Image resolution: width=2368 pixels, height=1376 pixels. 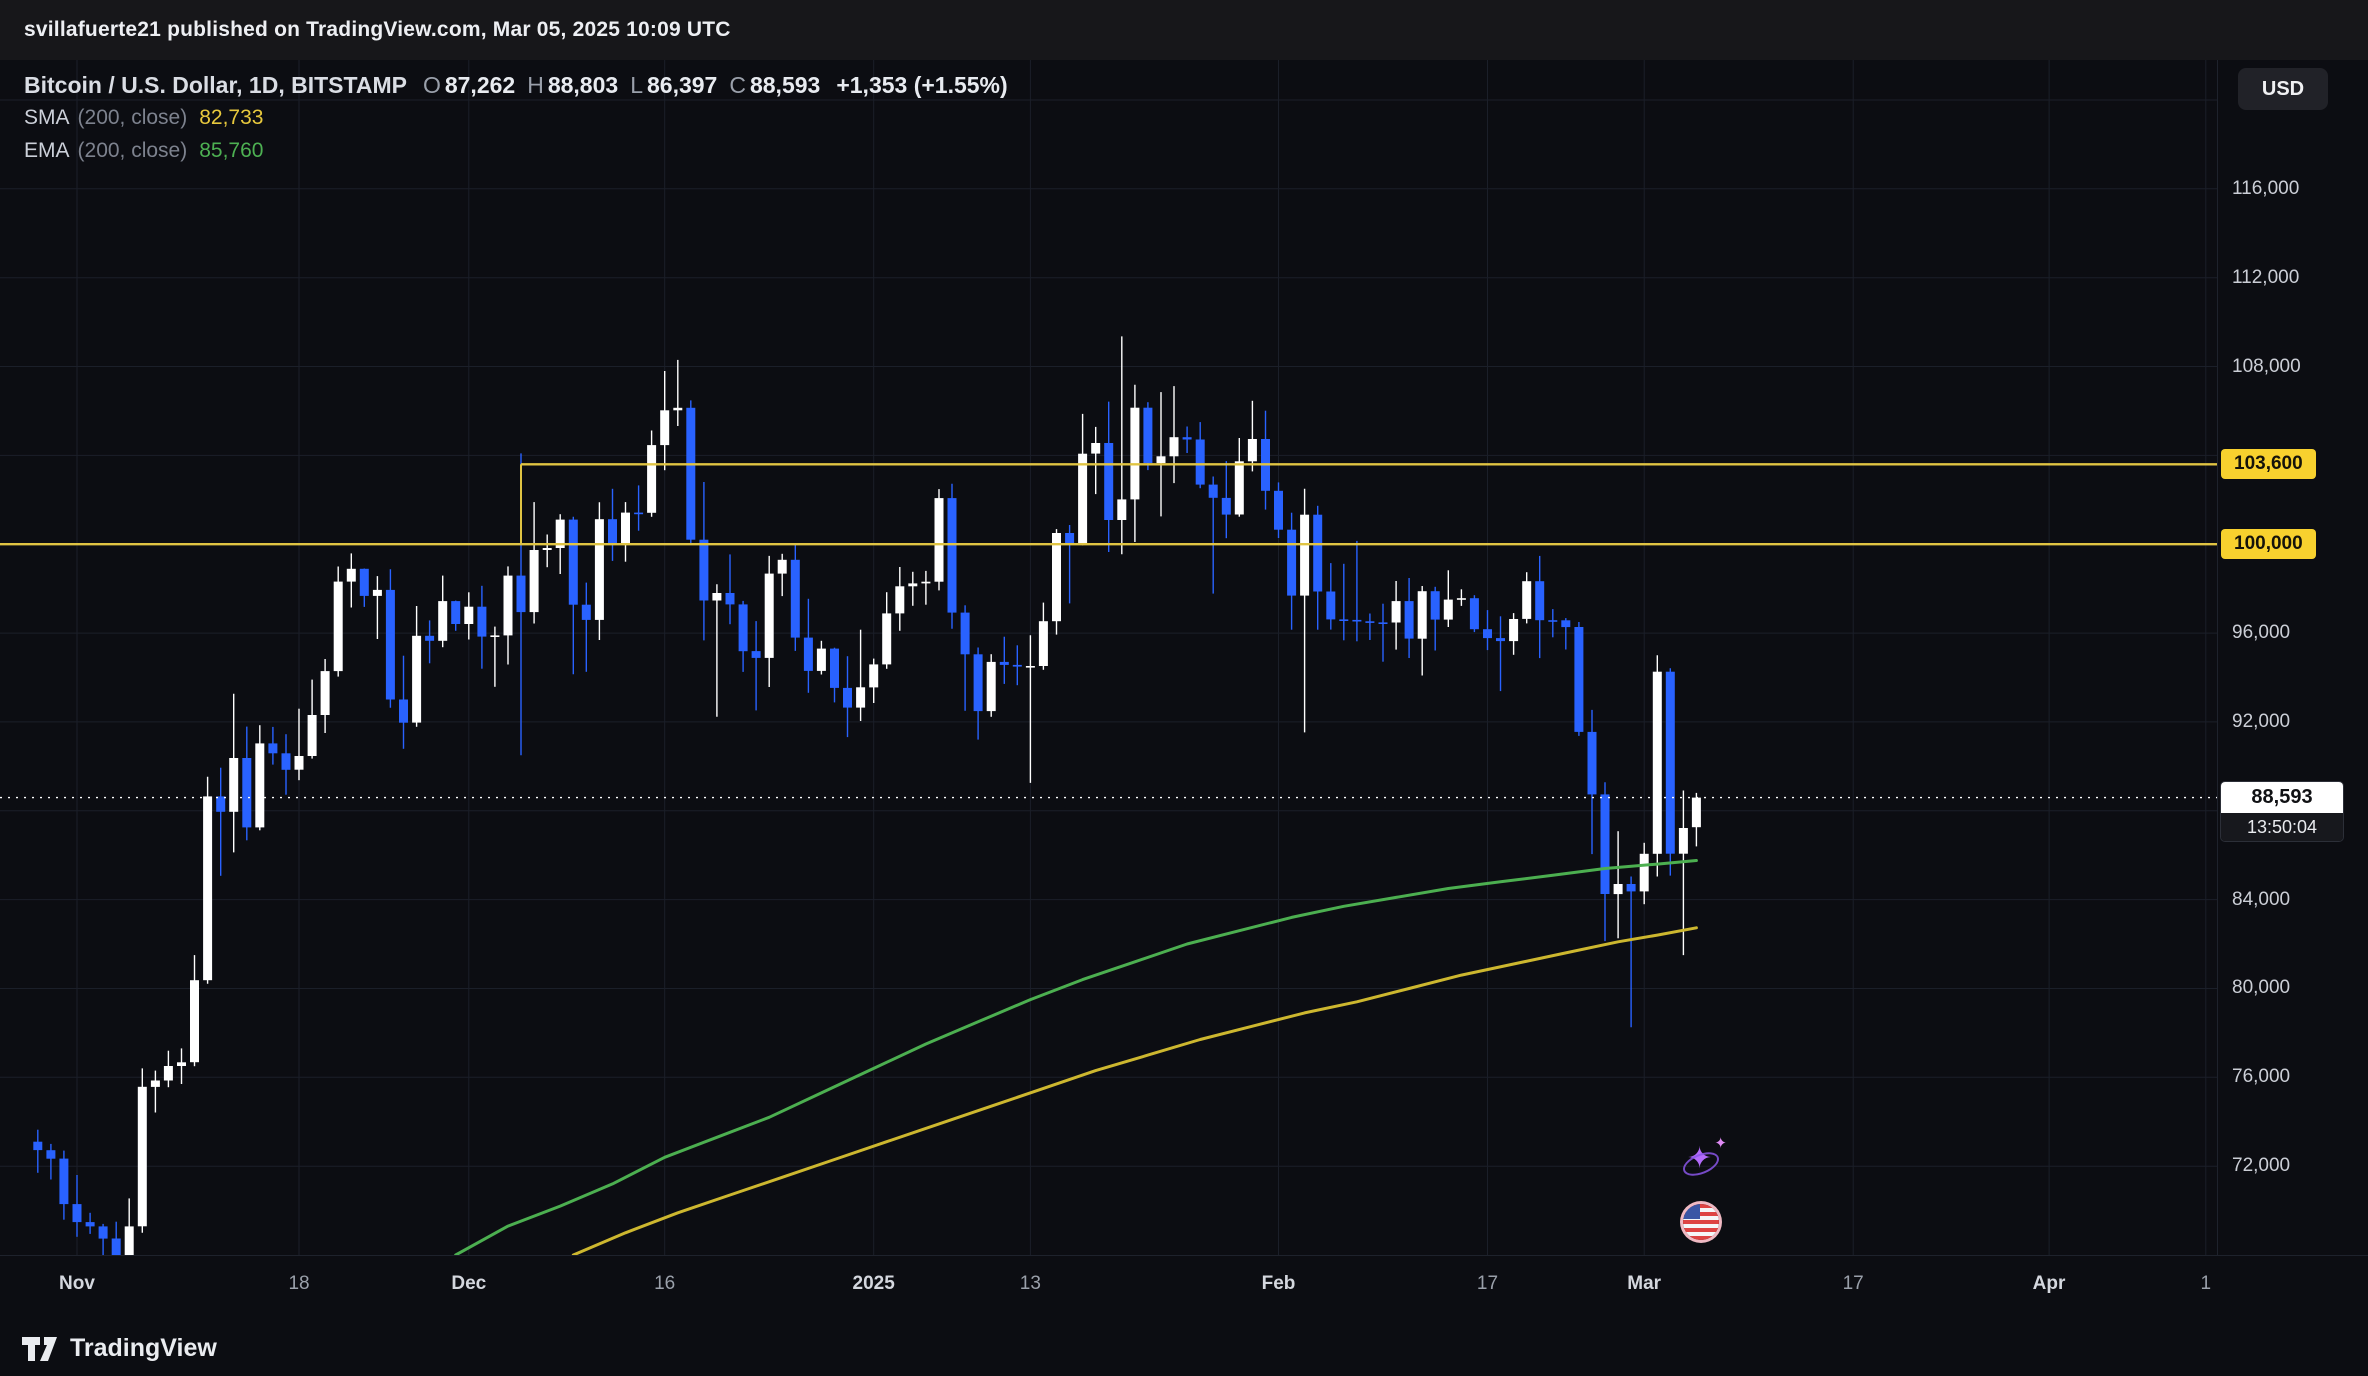 I want to click on price-label: 76,000, so click(x=2261, y=1077).